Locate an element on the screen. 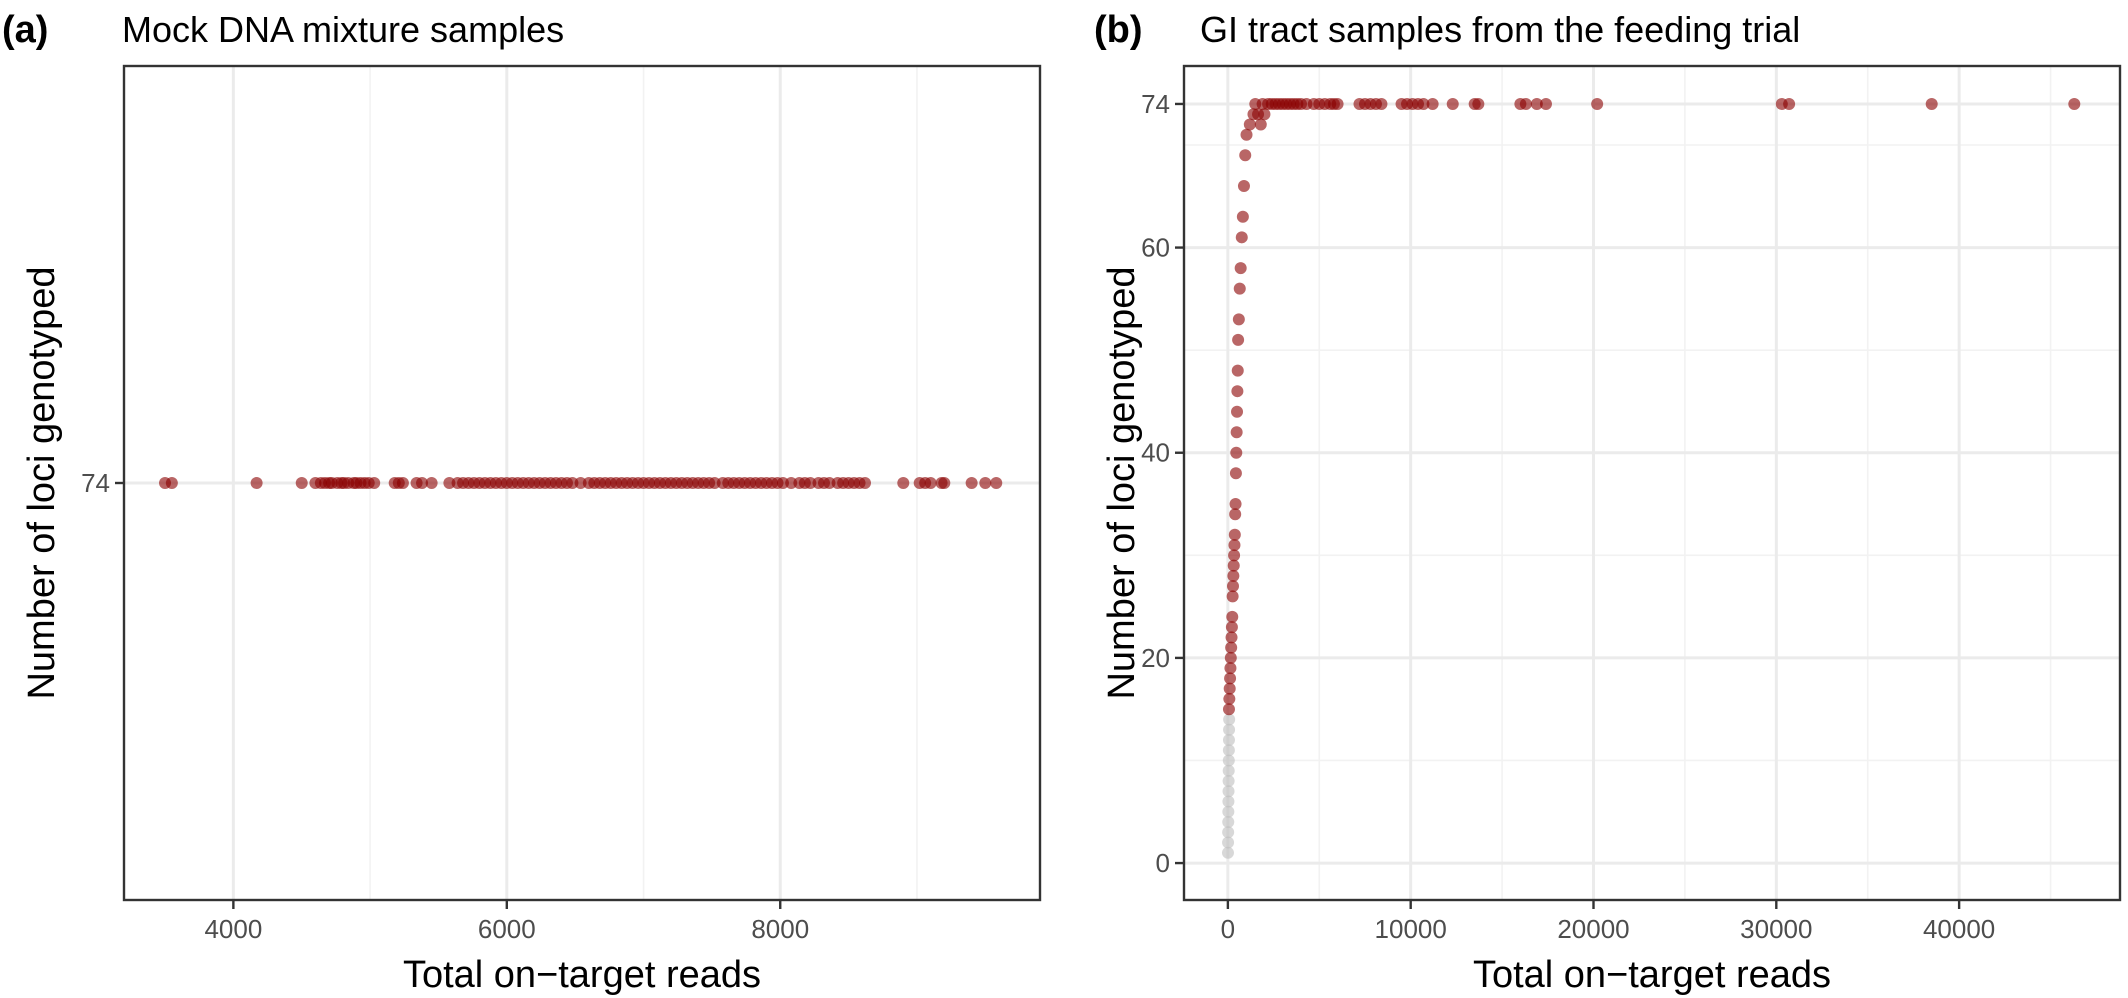  x-tick-label: 40000 is located at coordinates (1959, 929).